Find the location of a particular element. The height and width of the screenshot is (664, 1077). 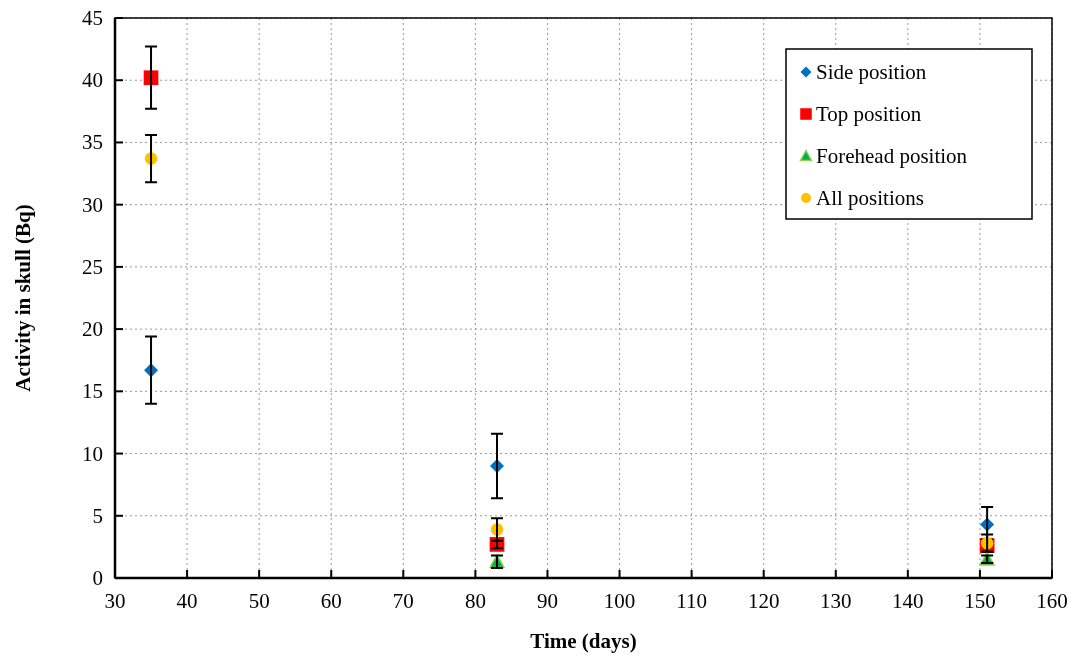

x-tick-label: 80 is located at coordinates (475, 601).